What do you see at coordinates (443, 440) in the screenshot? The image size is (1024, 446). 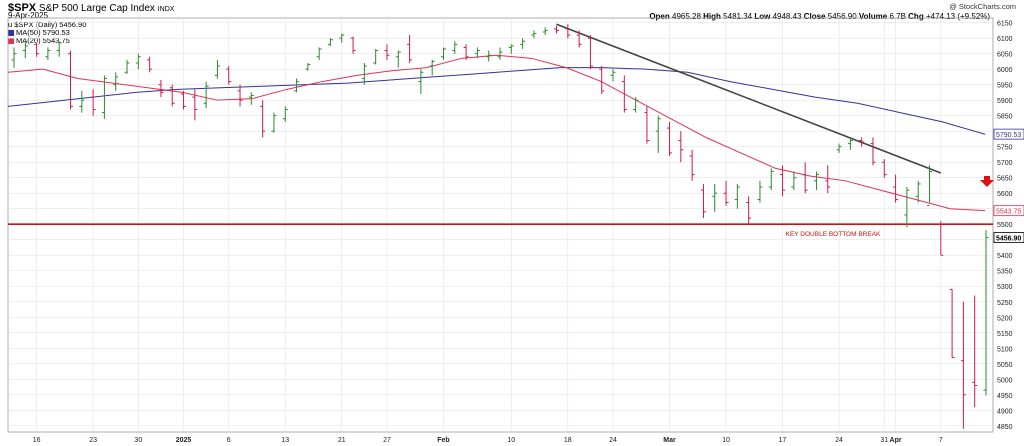 I see `x-tick-label: Feb` at bounding box center [443, 440].